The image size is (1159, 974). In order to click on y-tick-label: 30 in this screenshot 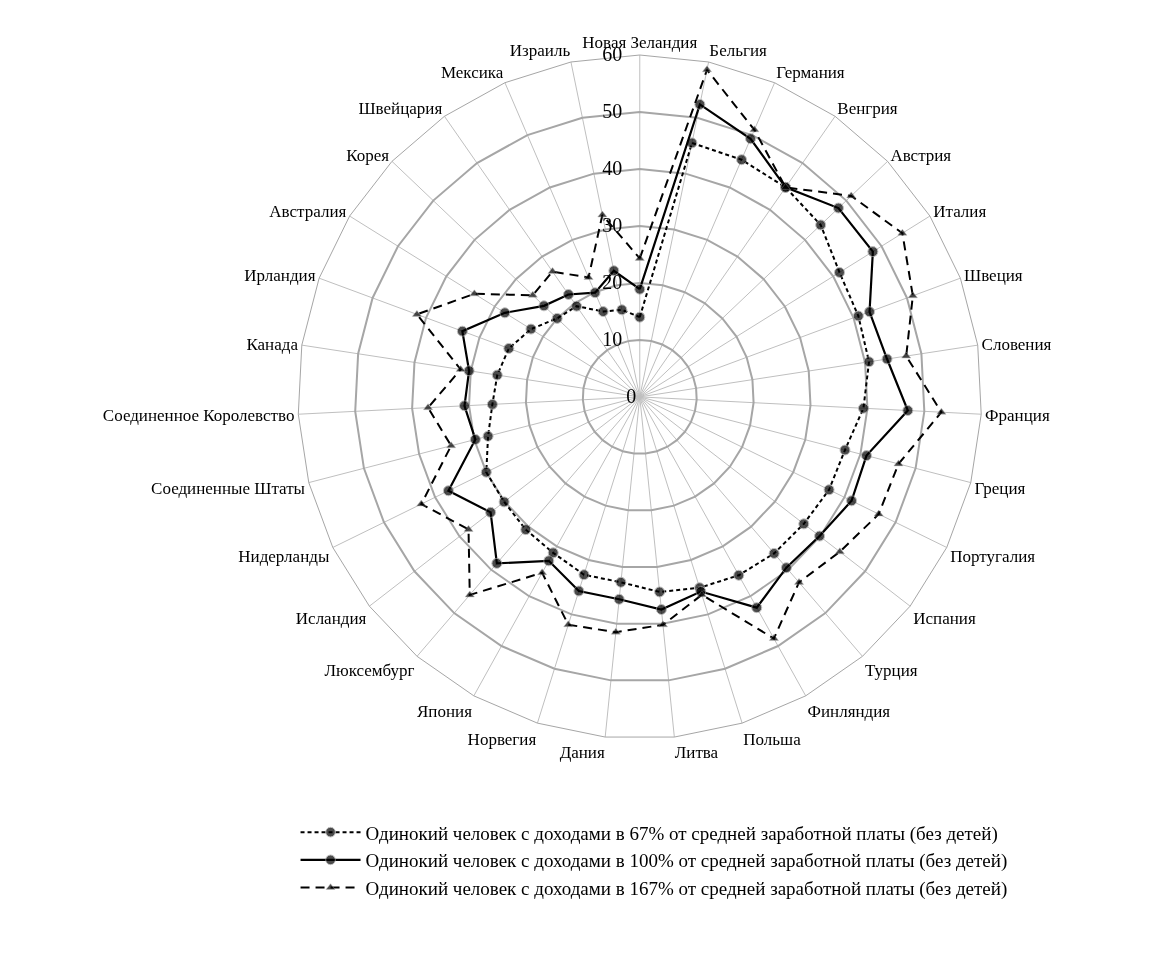, I will do `click(619, 225)`.